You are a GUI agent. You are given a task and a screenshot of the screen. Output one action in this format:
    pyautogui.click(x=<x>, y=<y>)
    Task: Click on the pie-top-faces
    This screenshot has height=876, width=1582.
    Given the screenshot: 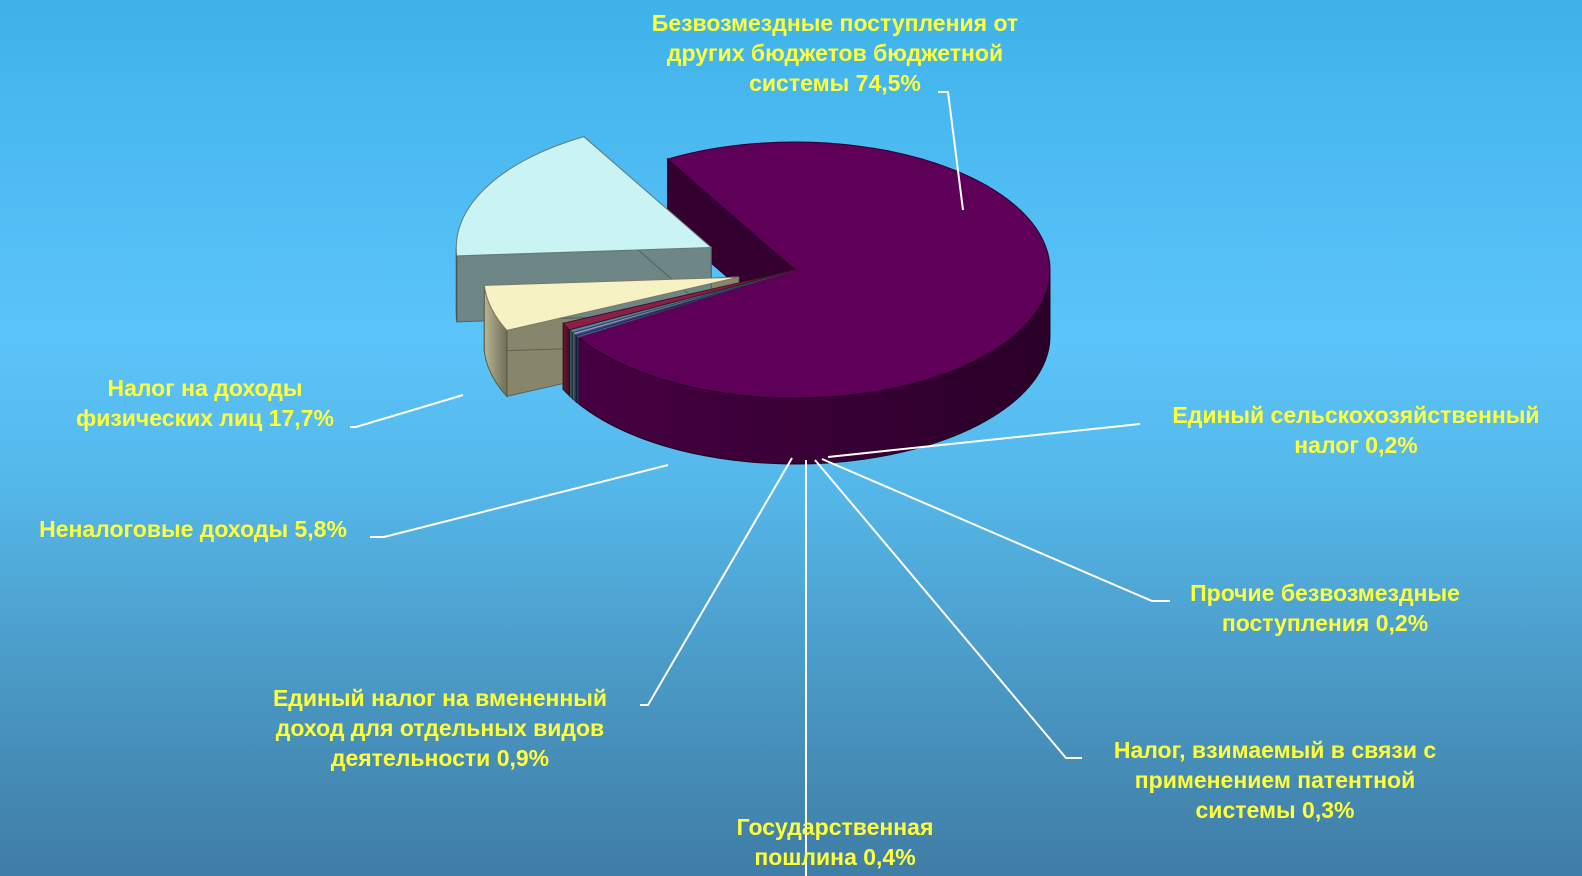 What is the action you would take?
    pyautogui.click(x=753, y=267)
    